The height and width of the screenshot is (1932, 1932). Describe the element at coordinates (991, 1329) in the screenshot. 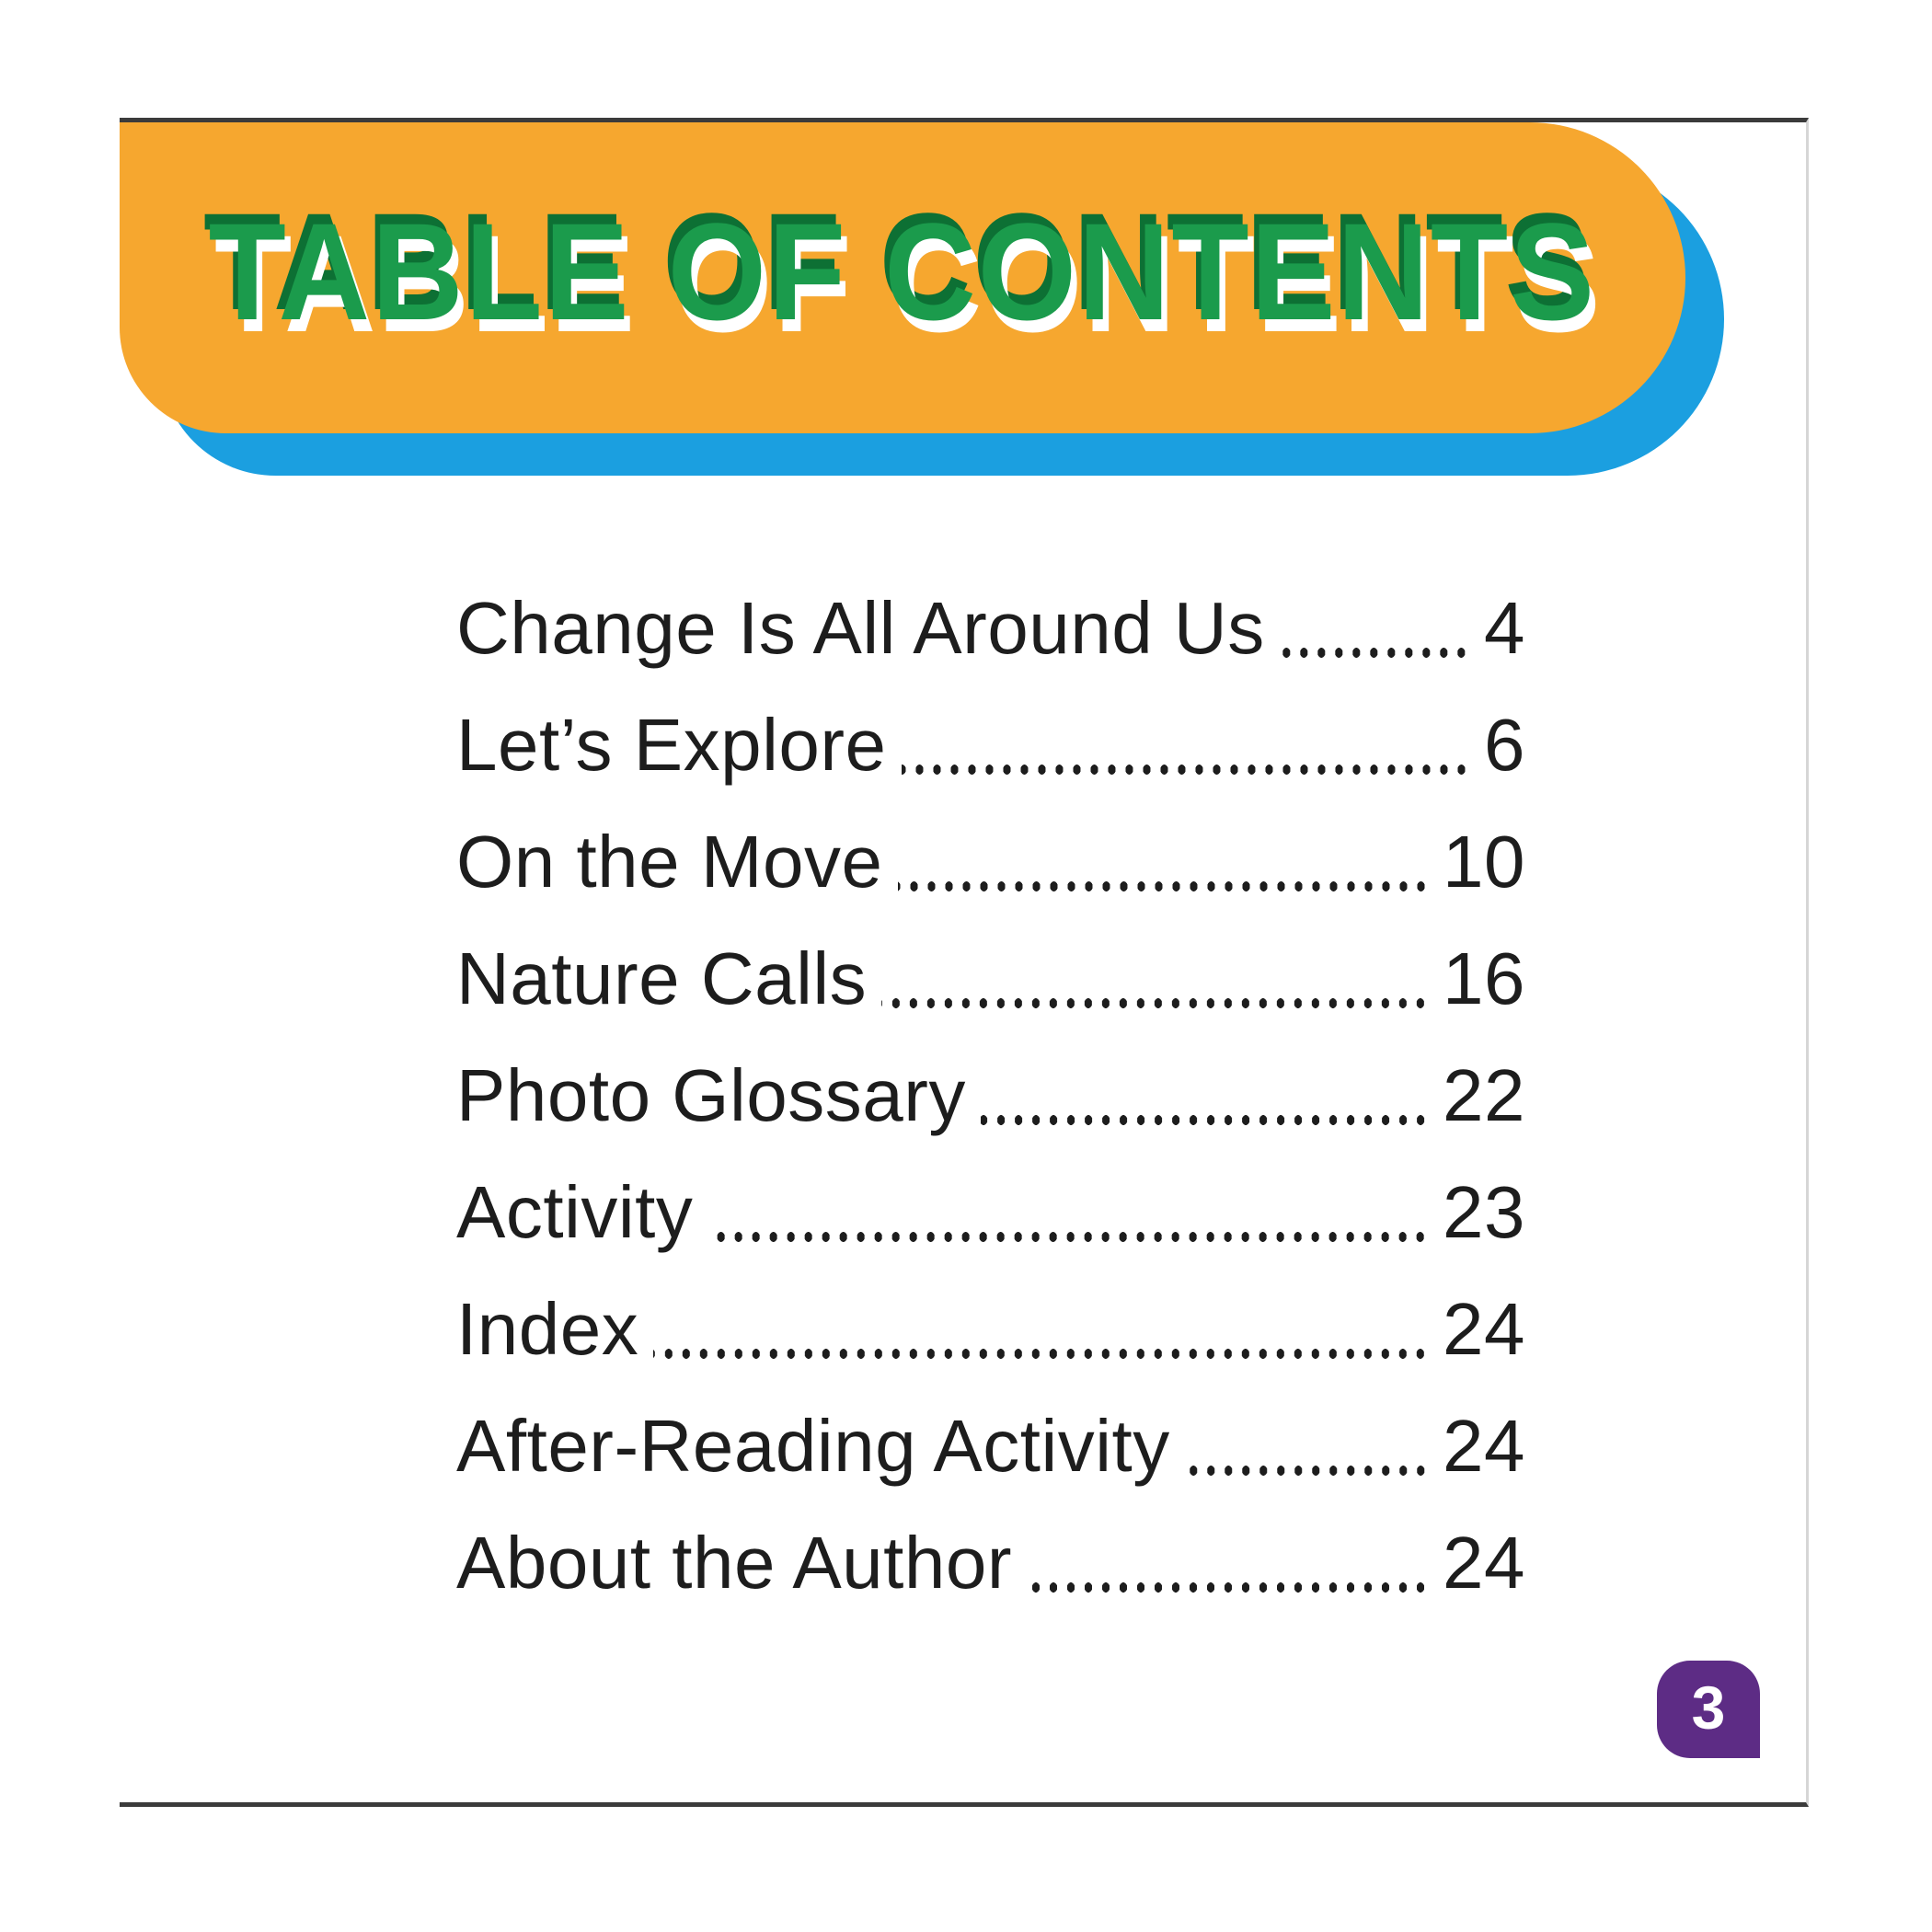

I see `toc-entry: Index 24` at that location.